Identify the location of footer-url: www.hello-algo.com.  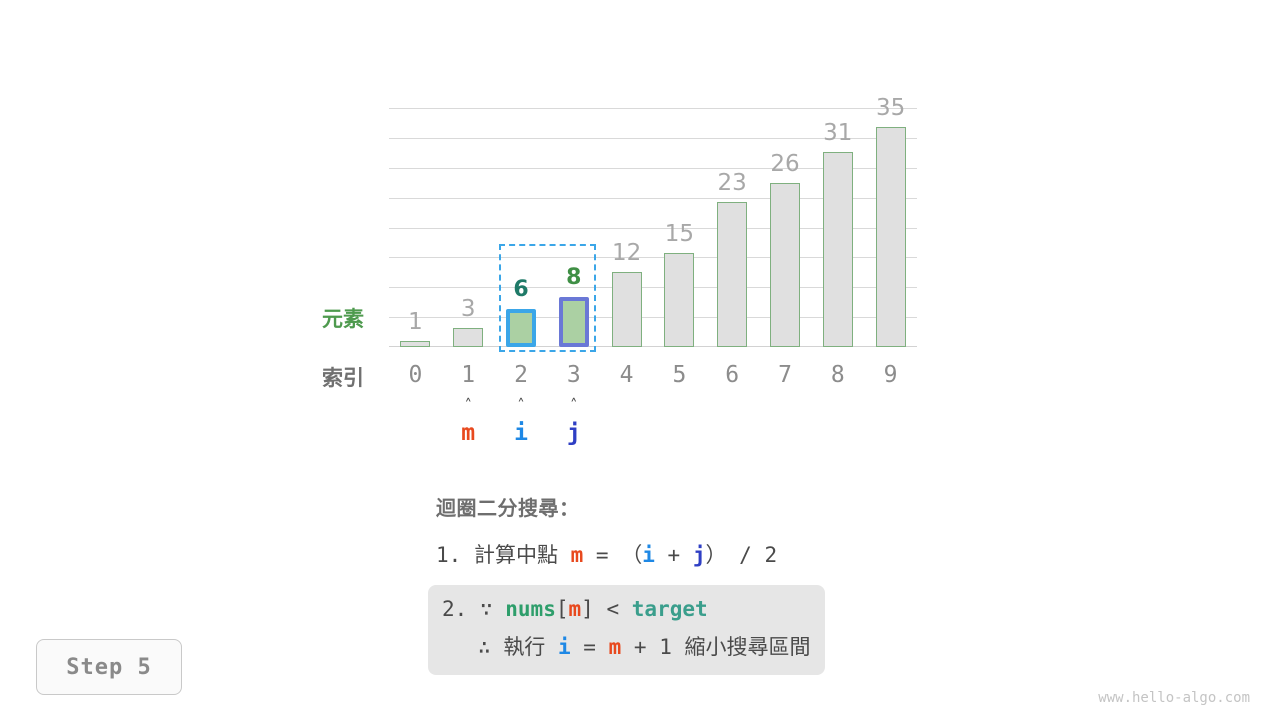
(1174, 698).